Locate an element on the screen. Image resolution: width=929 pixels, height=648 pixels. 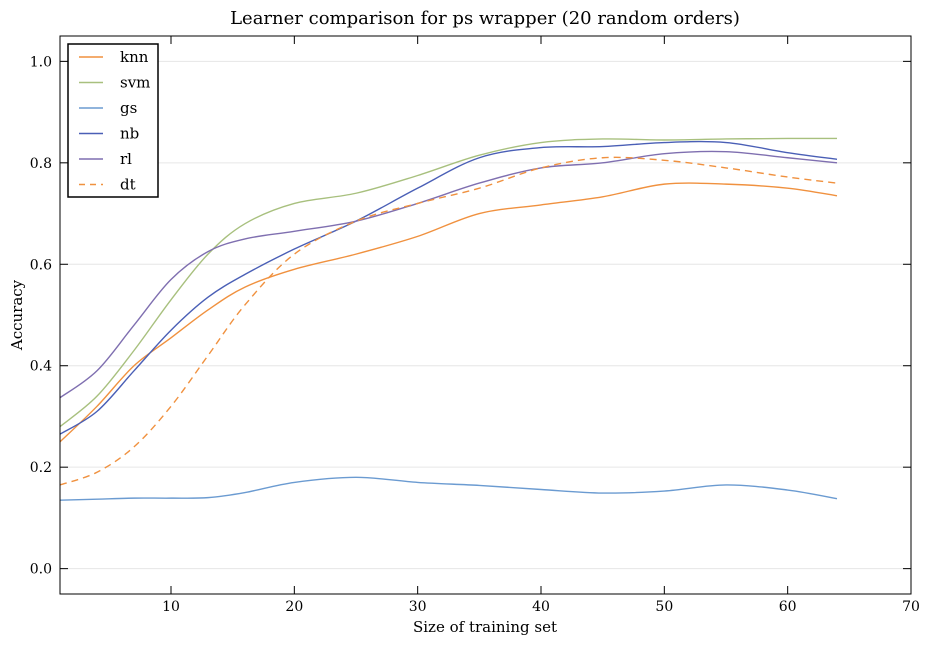
x-axis-label: Size of training set is located at coordinates (485, 627).